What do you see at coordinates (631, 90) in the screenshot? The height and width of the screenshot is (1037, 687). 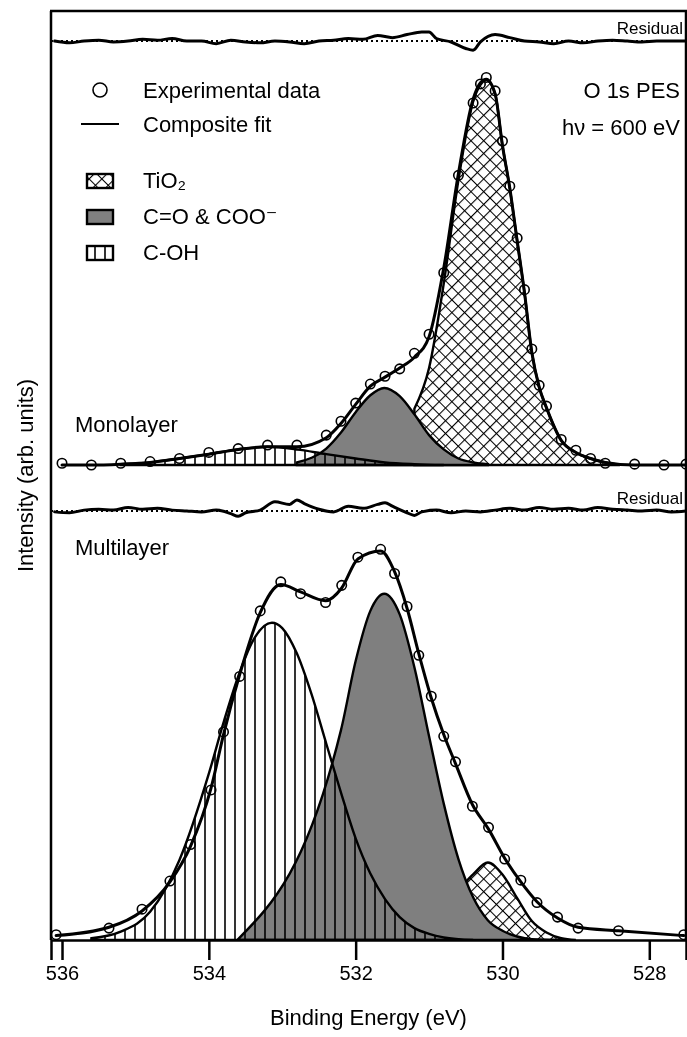 I see `annotation: O 1s PES` at bounding box center [631, 90].